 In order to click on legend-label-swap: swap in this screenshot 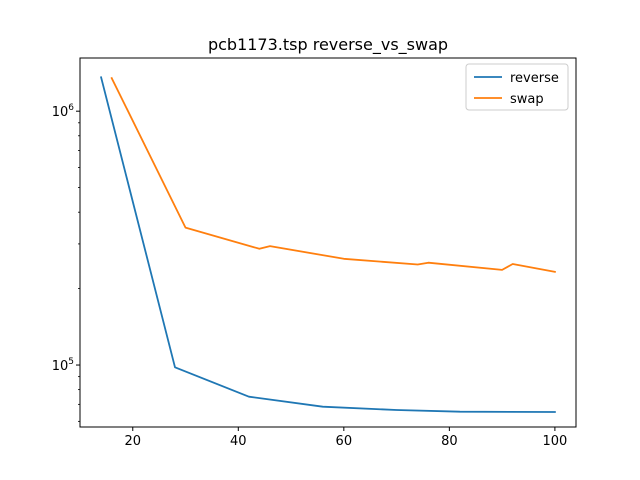, I will do `click(527, 99)`.